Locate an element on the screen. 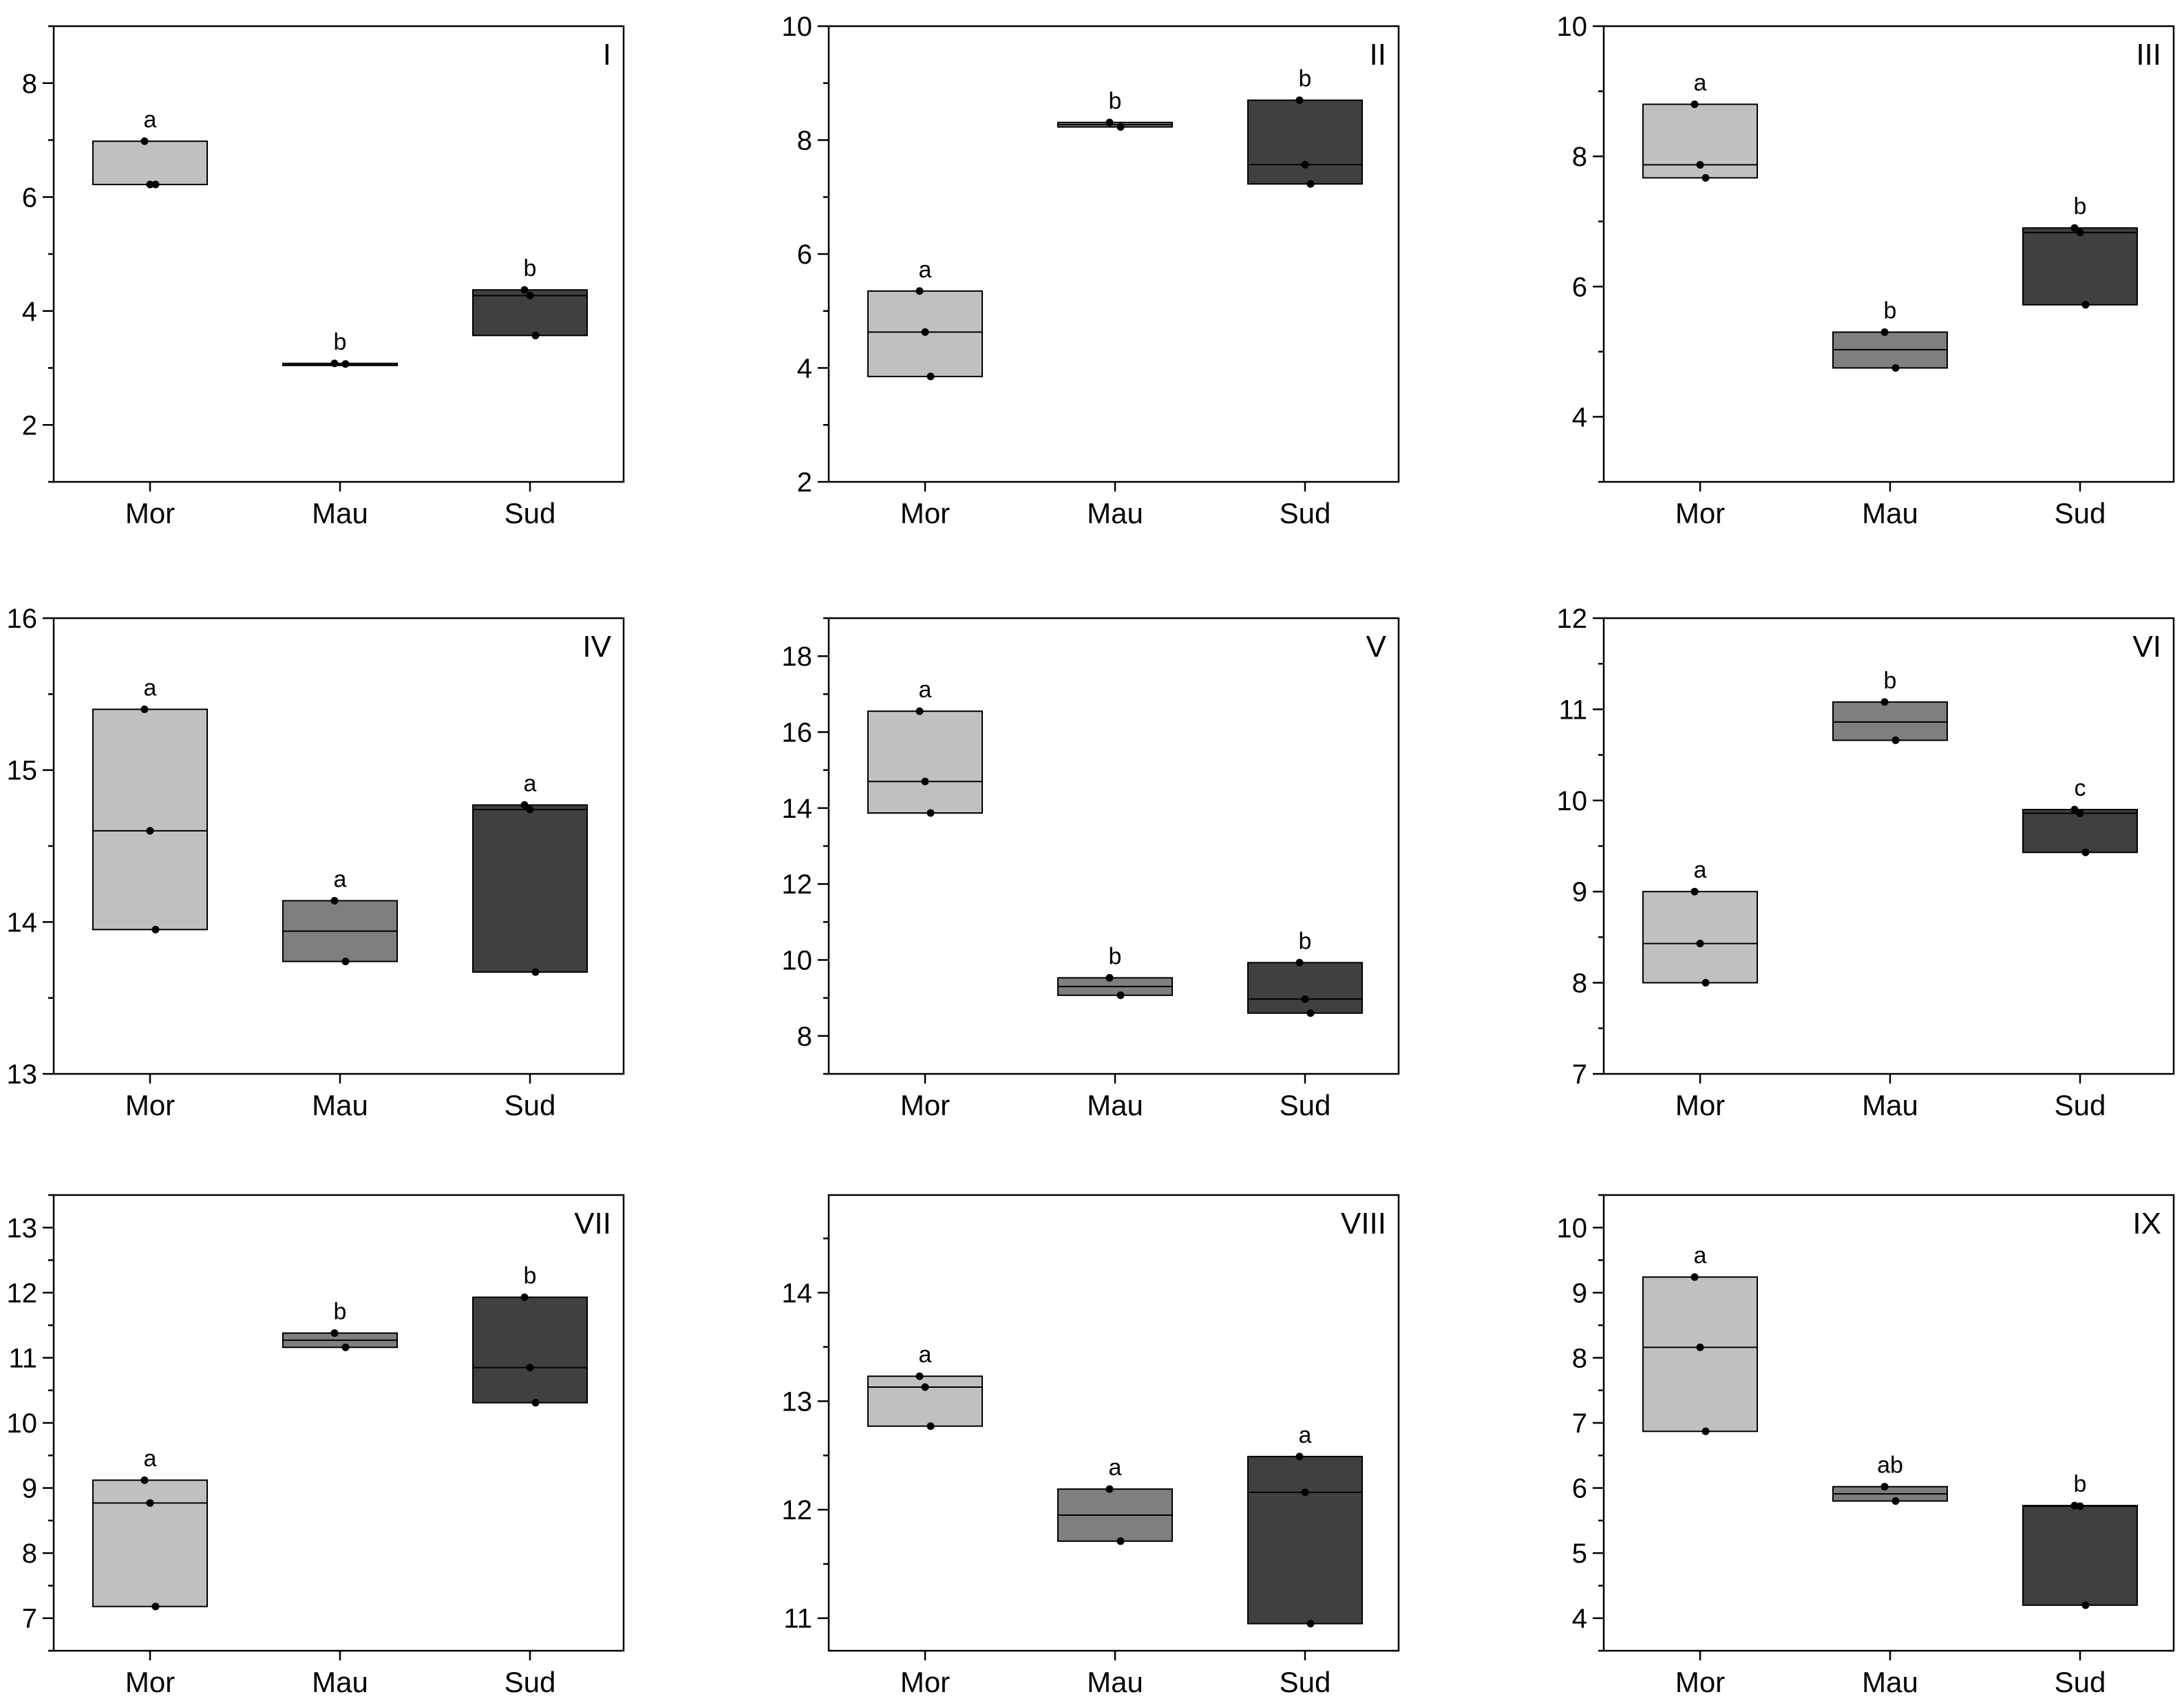 This screenshot has width=2184, height=1701. panel-VIII: 11 12 13 14 Mor Mau Sud a a a VIII is located at coordinates (1091, 1446).